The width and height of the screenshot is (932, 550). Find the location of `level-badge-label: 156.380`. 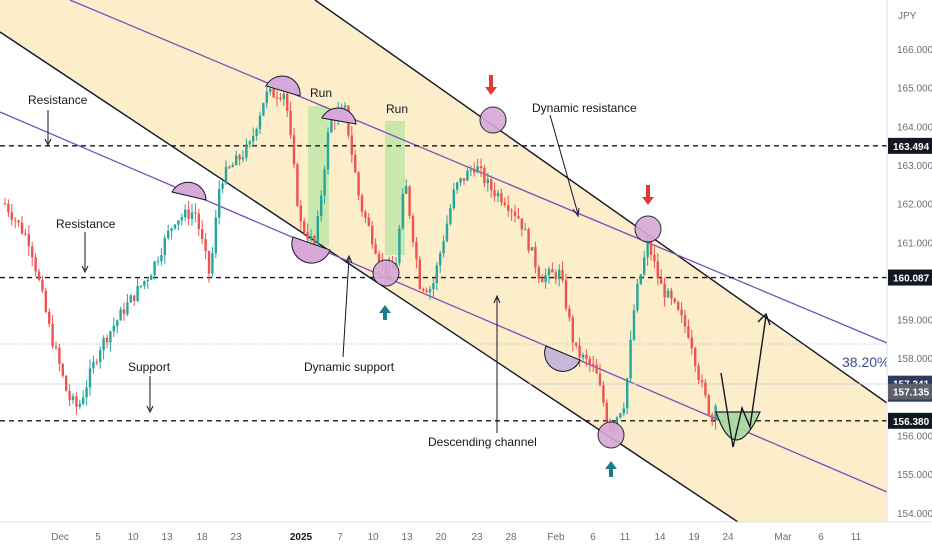

level-badge-label: 156.380 is located at coordinates (911, 422).